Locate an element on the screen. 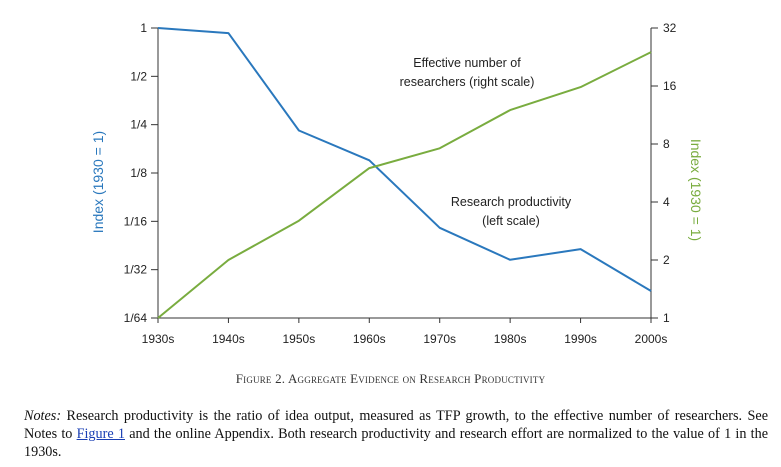 This screenshot has width=781, height=467. researchers-annotation: researchers (right scale) is located at coordinates (467, 82).